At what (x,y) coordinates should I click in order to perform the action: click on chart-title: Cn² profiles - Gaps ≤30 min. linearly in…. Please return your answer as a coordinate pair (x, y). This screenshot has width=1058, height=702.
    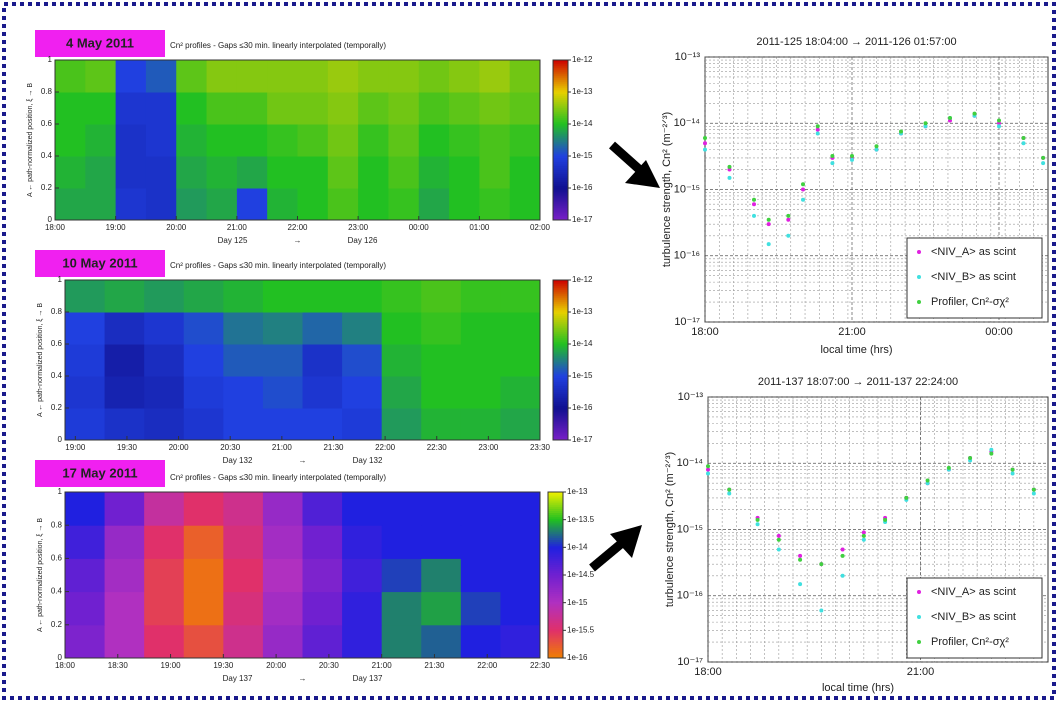
    Looking at the image, I should click on (278, 265).